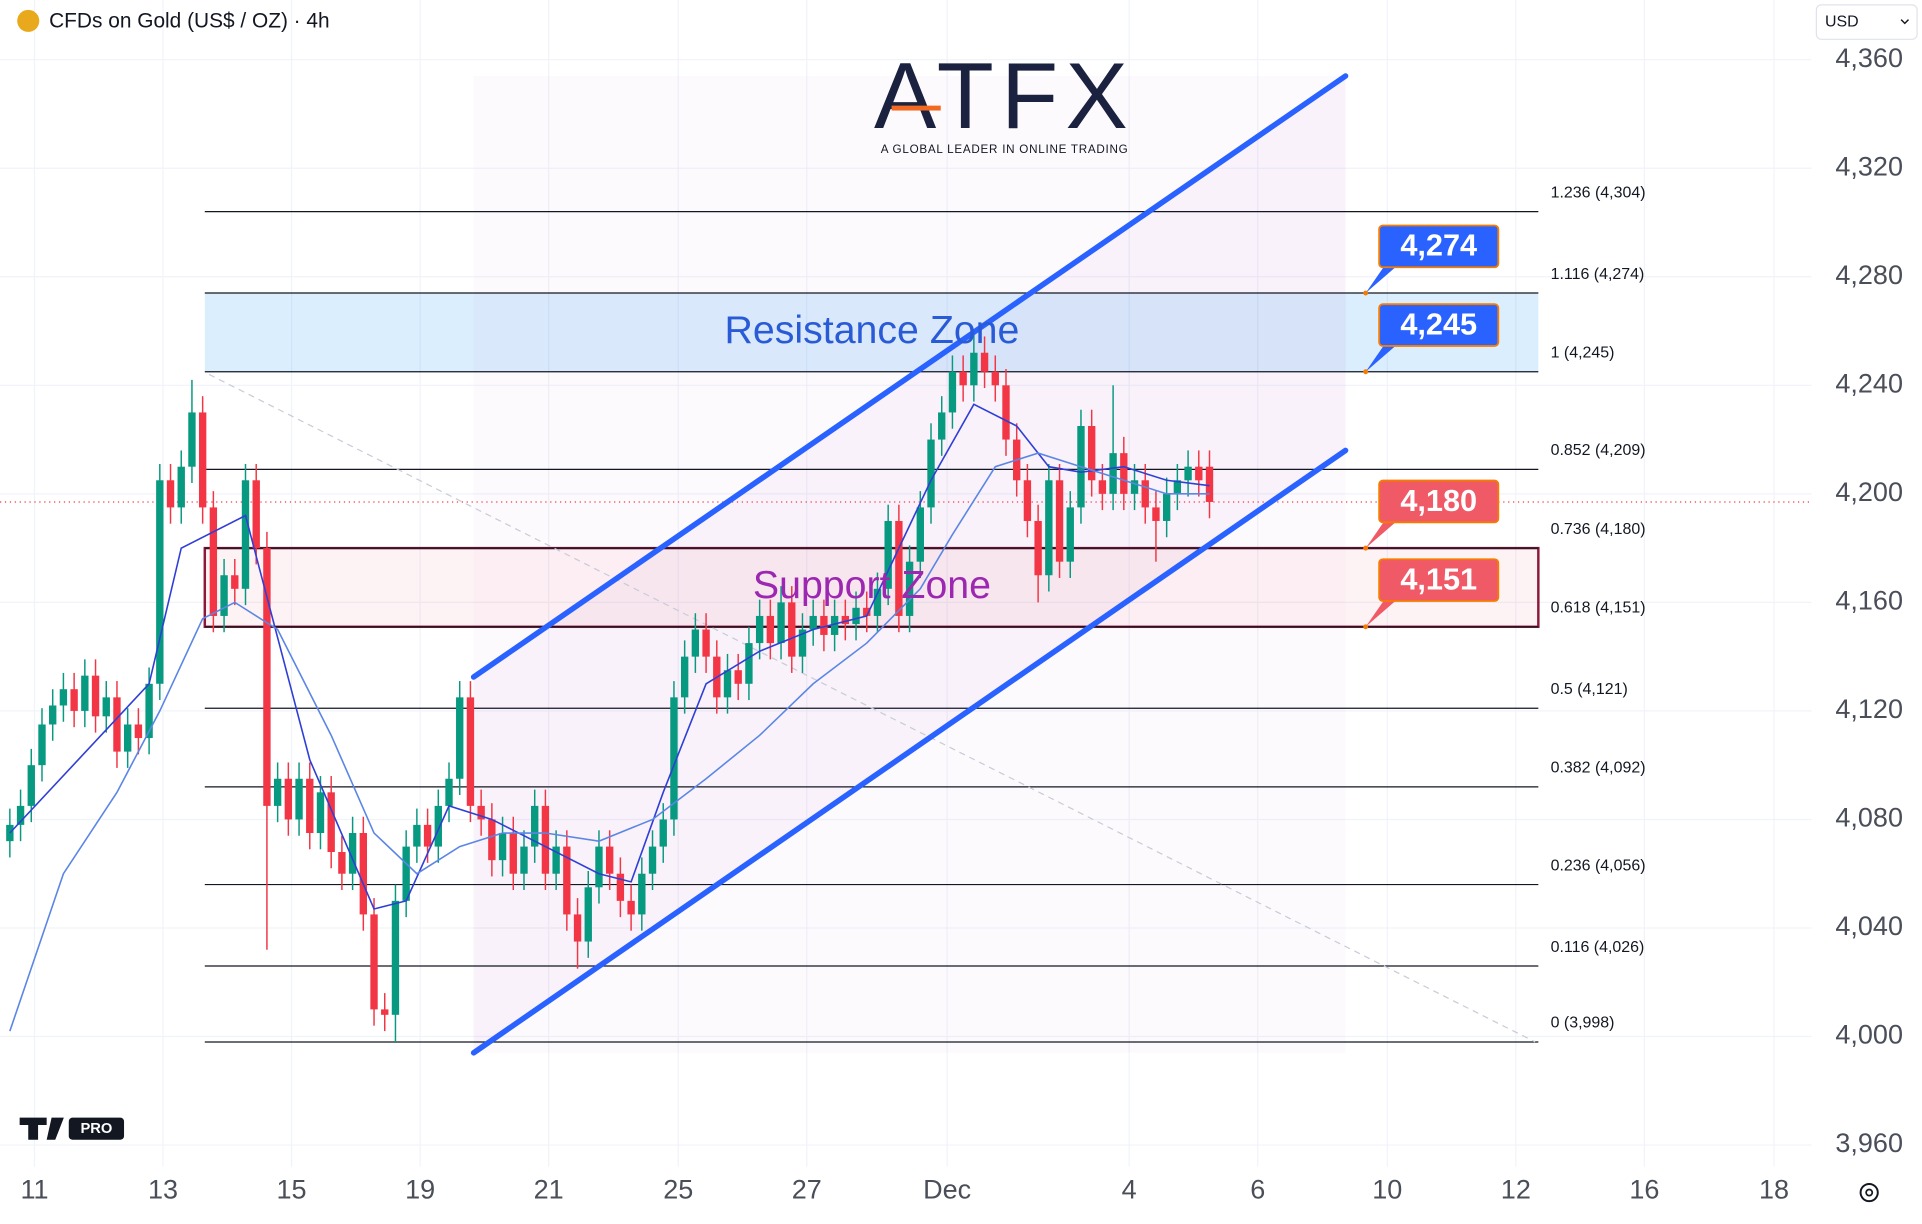 The image size is (1922, 1224). Describe the element at coordinates (1005, 149) in the screenshot. I see `brand-tagline: A GLOBAL LEADER IN ONLINE TRADING` at that location.